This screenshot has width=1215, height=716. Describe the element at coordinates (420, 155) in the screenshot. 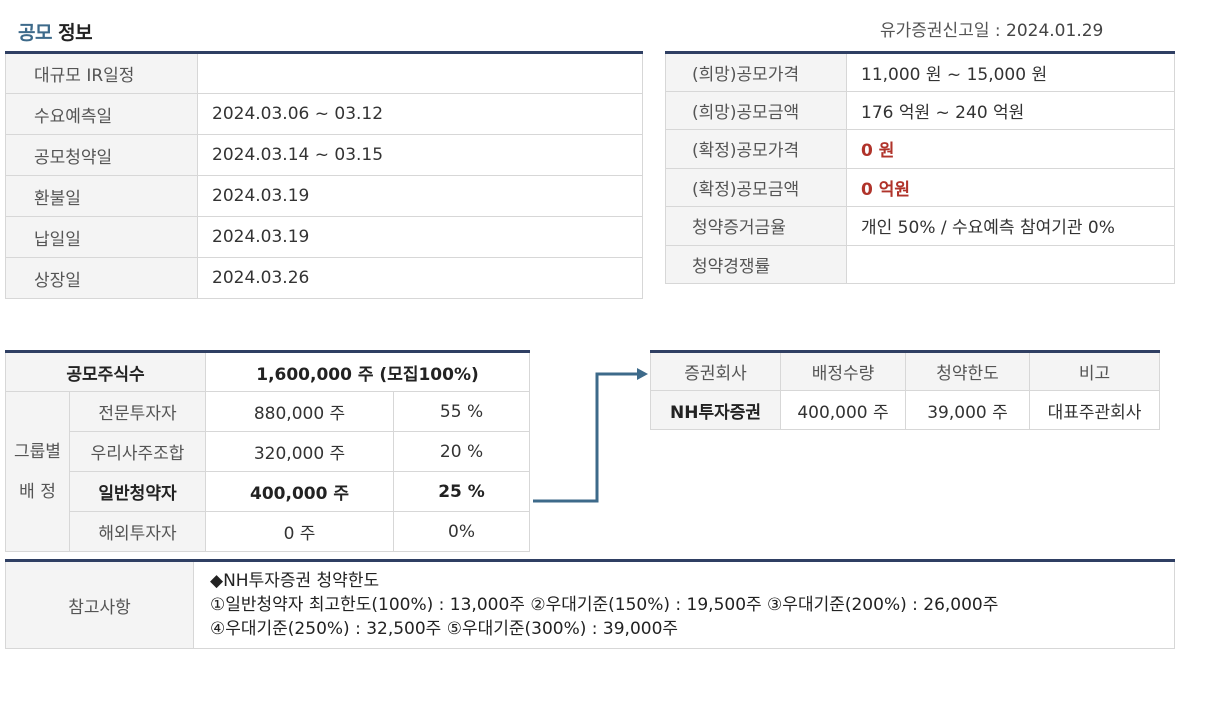

I see `schedule-value: 2024.03.14 ~ 03.15` at that location.